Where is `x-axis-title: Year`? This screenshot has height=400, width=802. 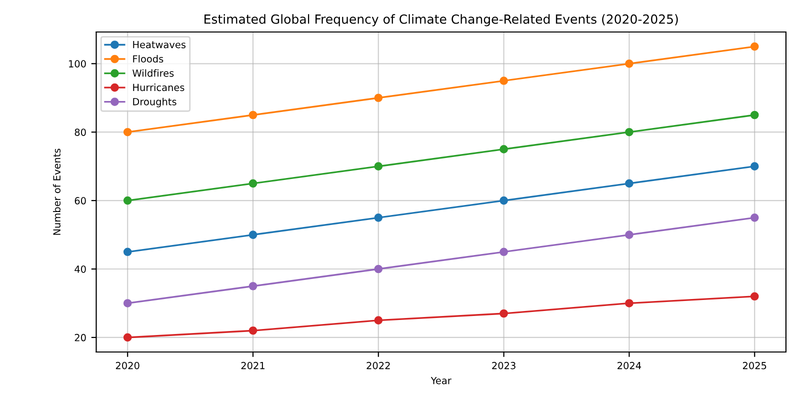 x-axis-title: Year is located at coordinates (441, 380).